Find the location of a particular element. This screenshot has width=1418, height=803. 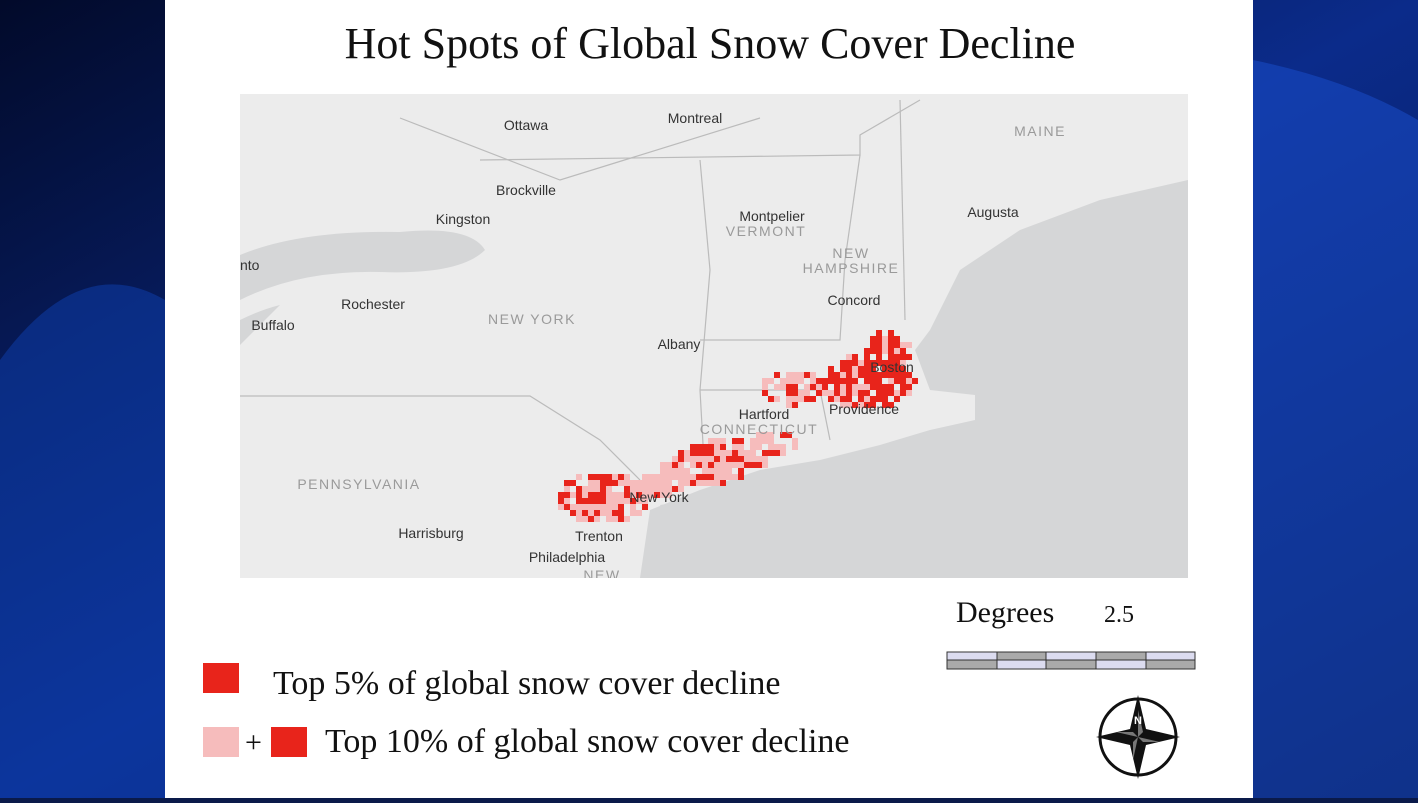

map-label: Brockville is located at coordinates (526, 190).